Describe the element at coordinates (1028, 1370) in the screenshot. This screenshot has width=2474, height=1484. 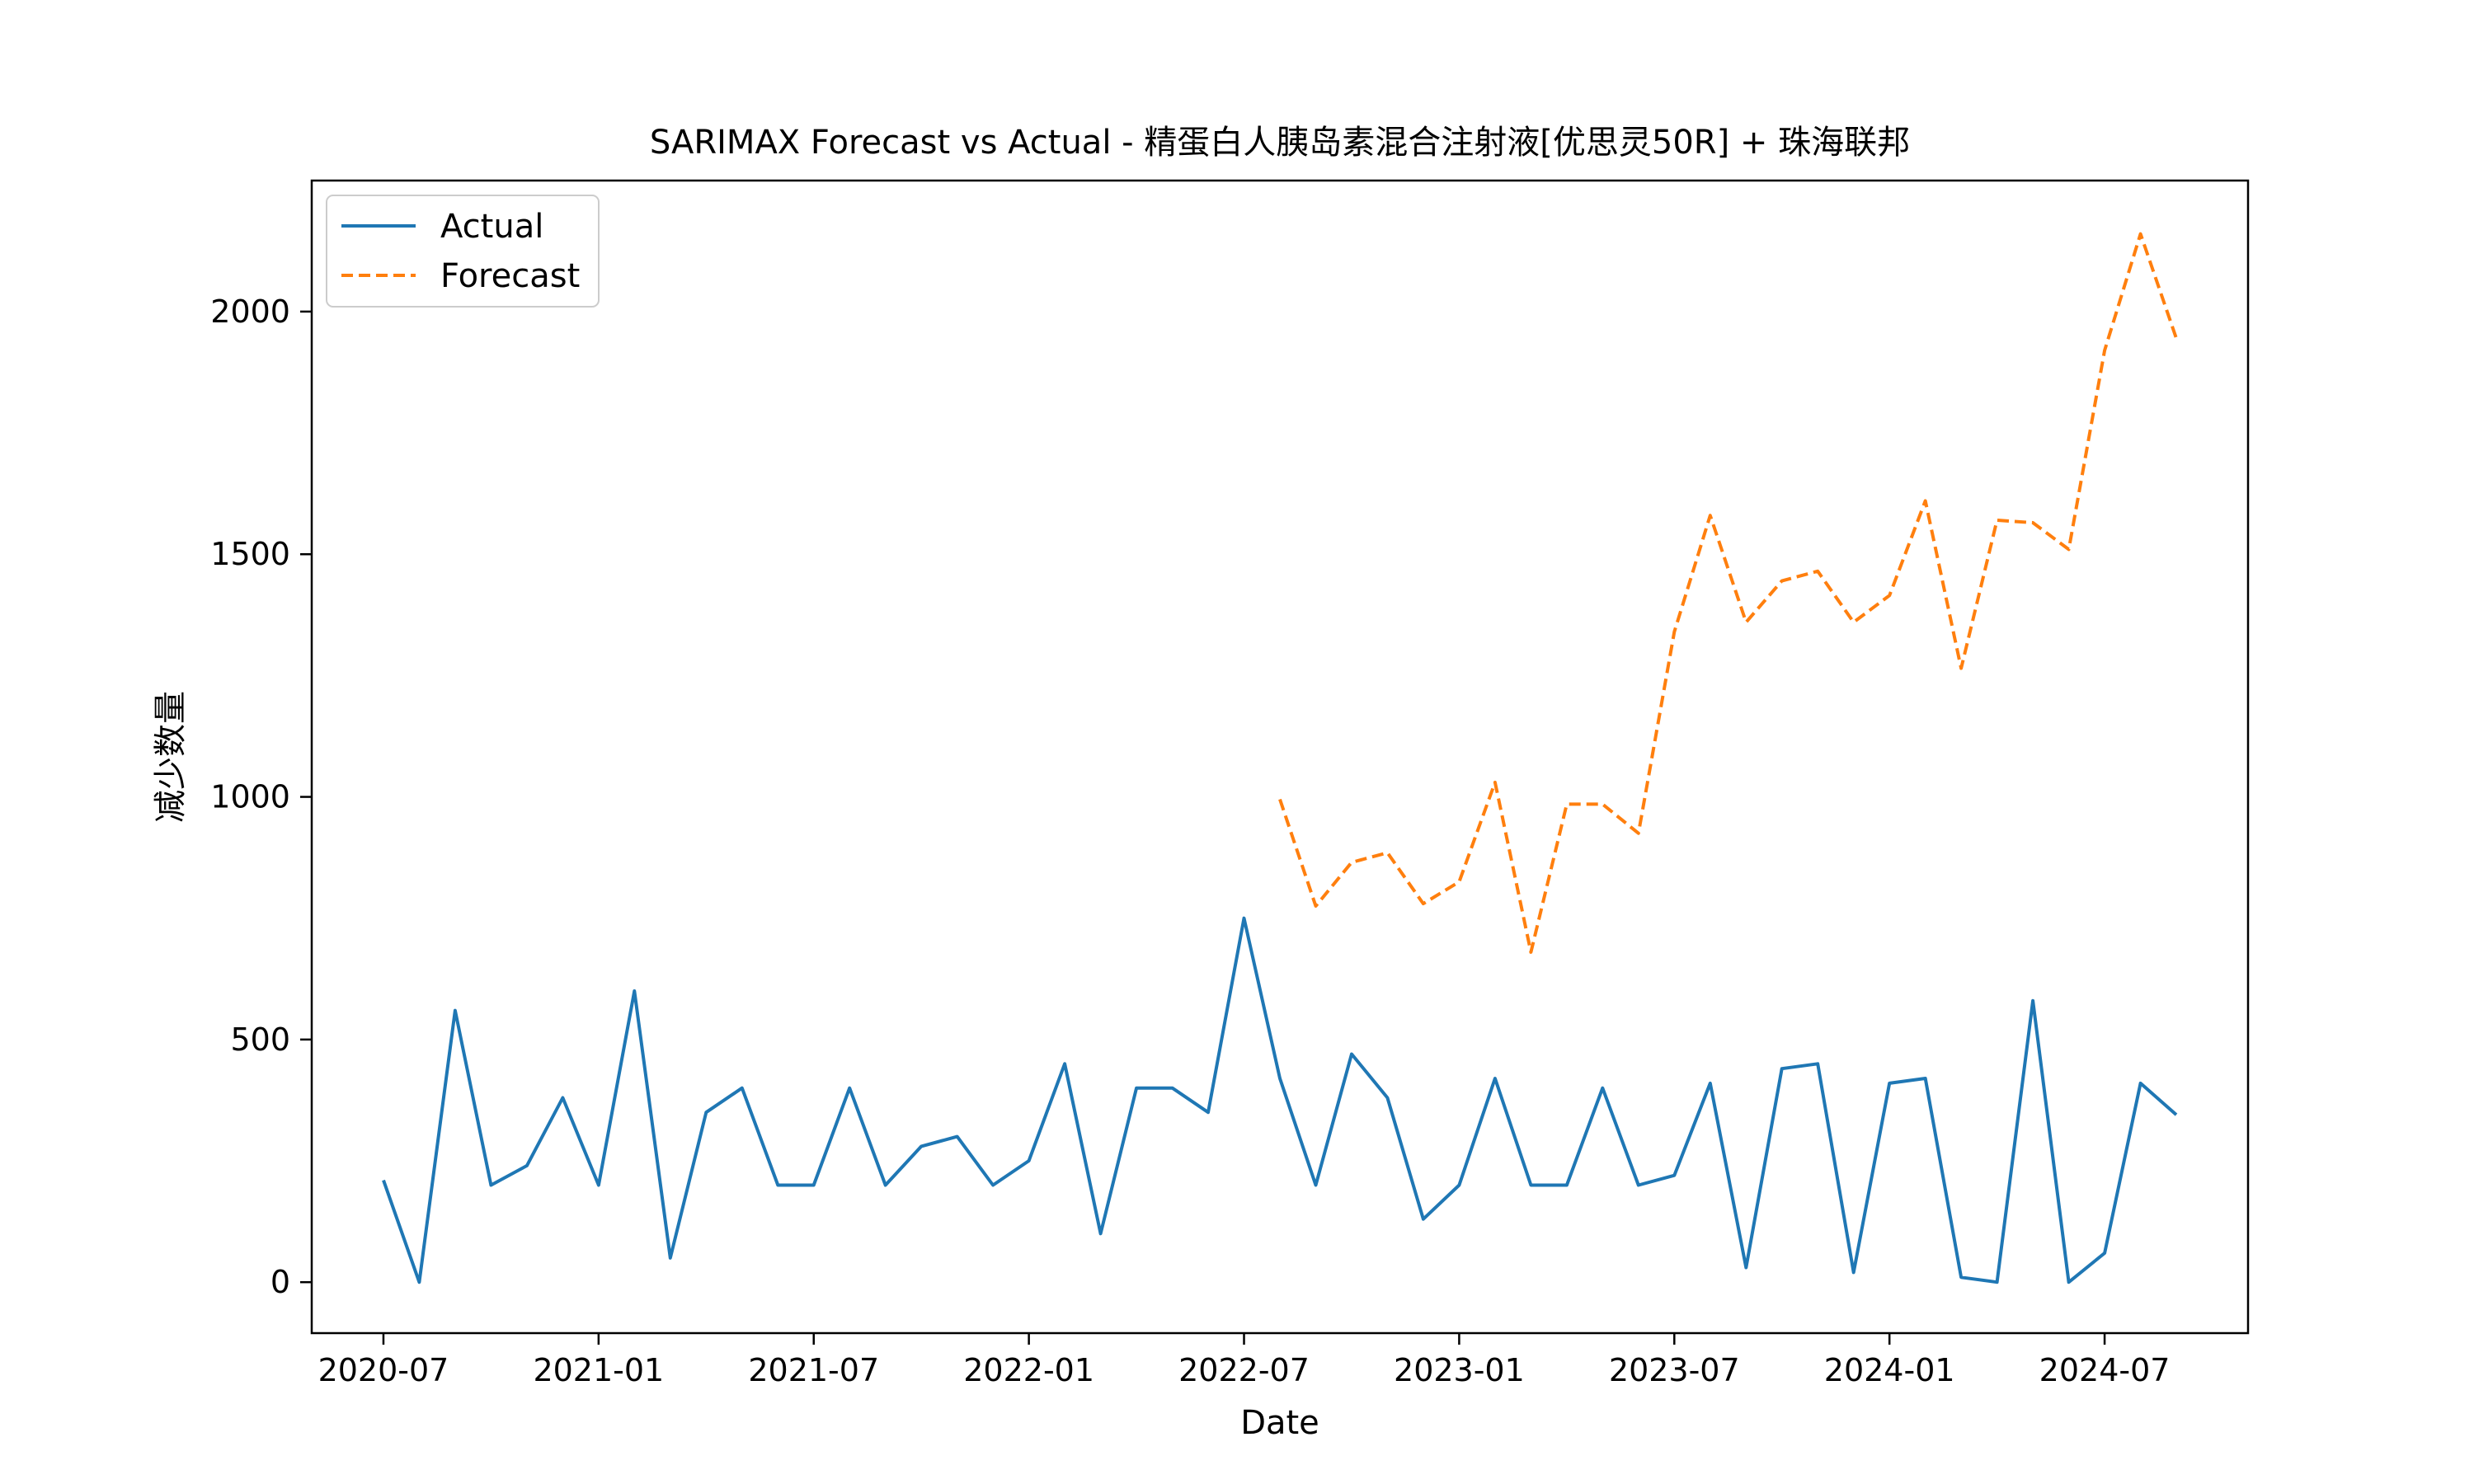
I see `x-tick-label: 2022-01` at that location.